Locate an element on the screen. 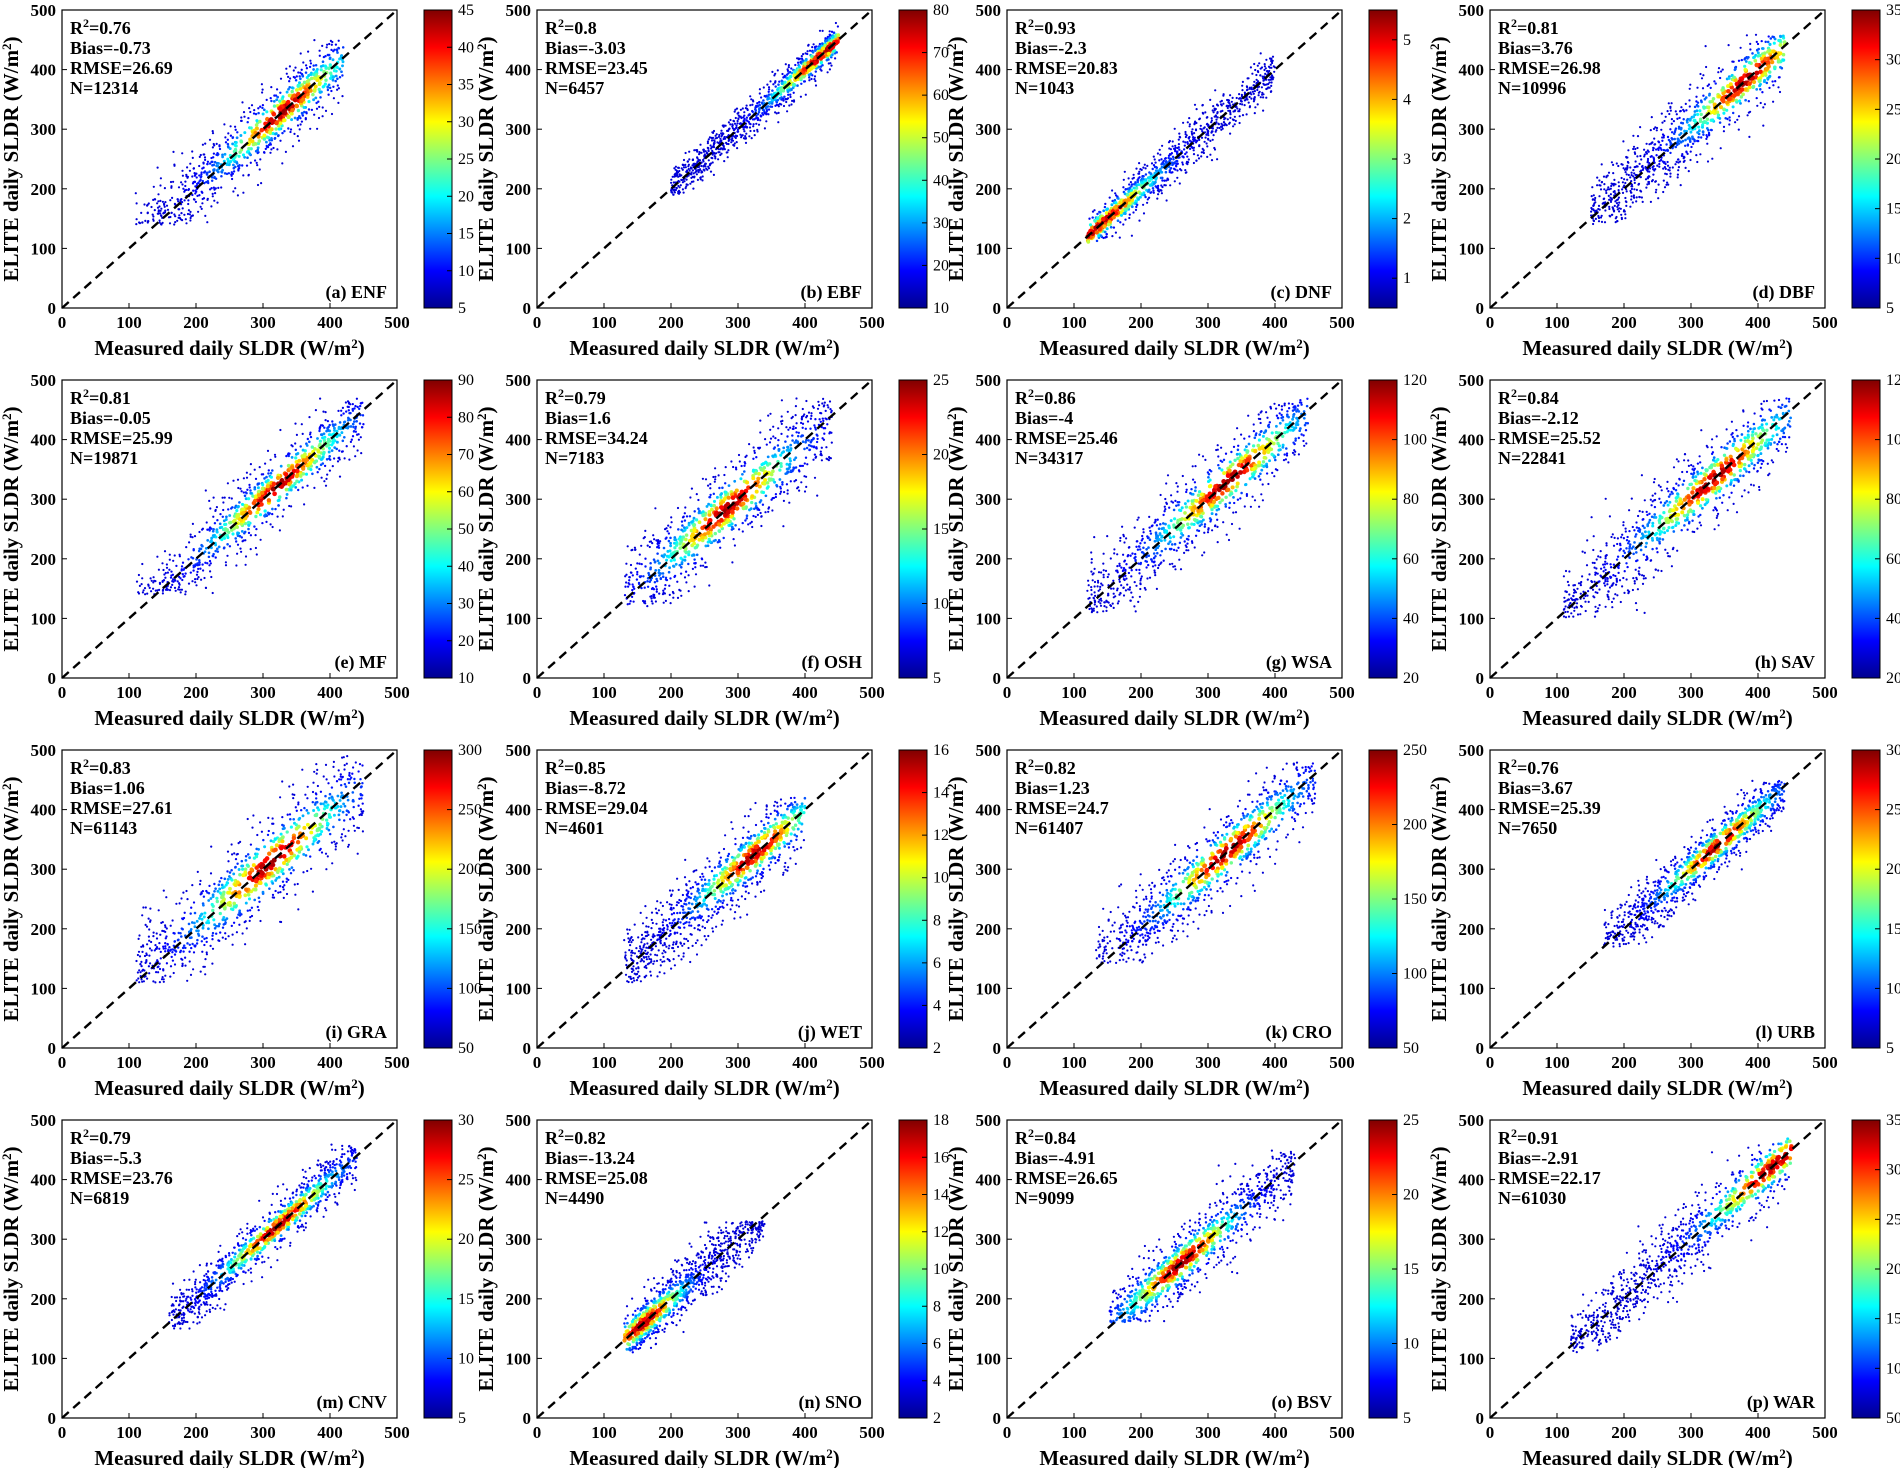  colorbar-tick-label: 3 is located at coordinates (1407, 159).